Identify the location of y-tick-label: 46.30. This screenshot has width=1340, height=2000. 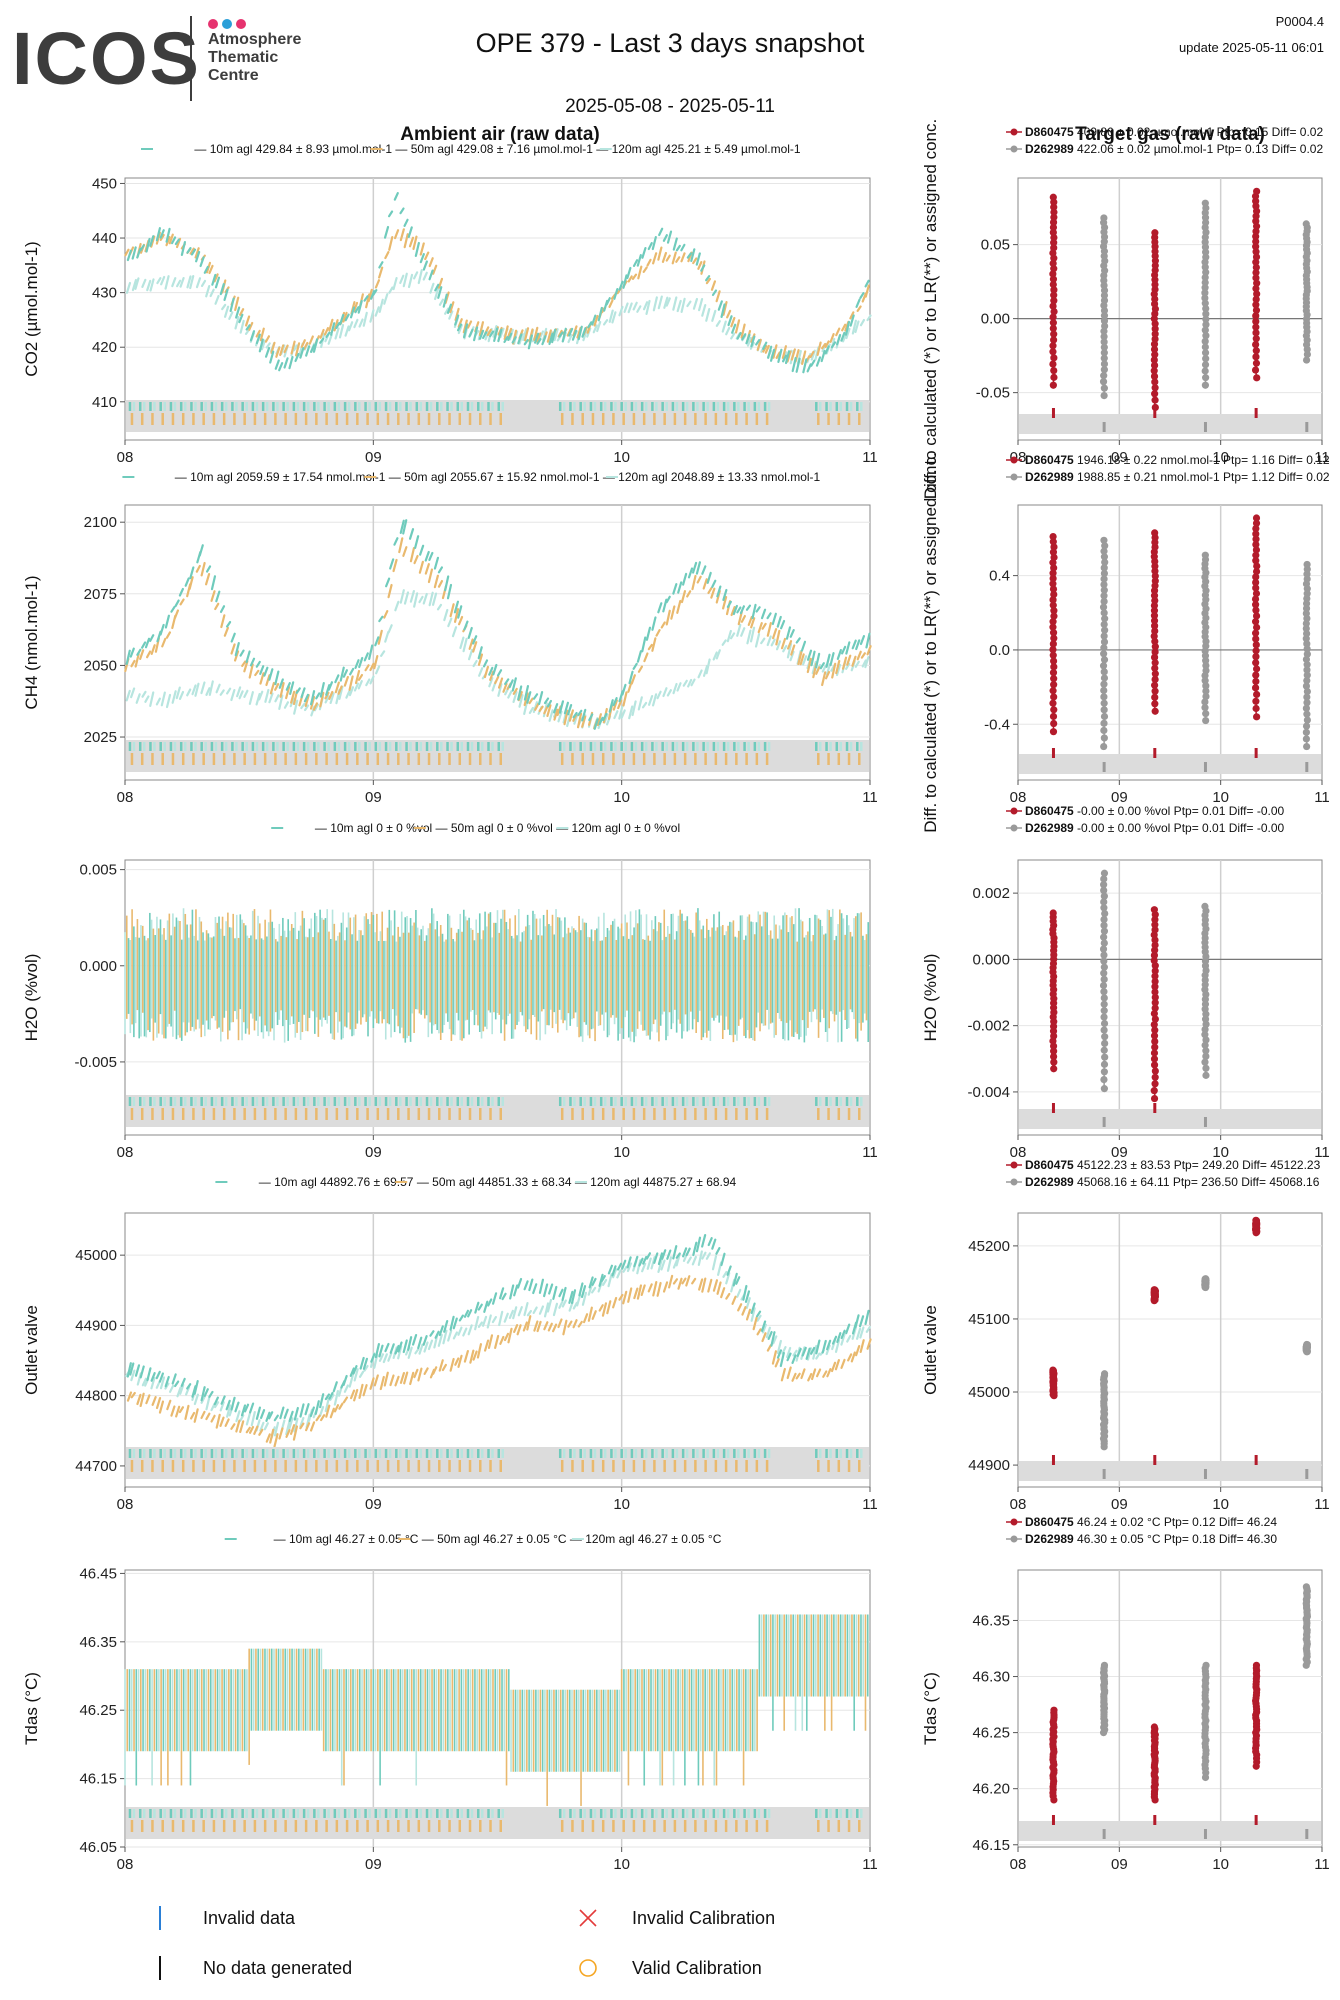
(991, 1677).